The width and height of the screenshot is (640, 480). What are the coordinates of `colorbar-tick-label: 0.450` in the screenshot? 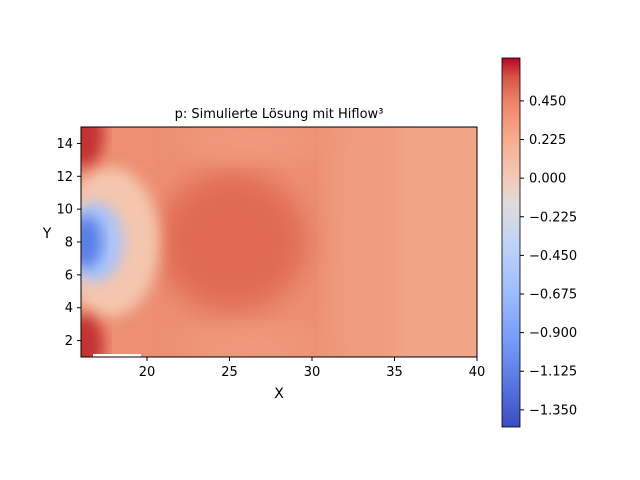 It's located at (547, 101).